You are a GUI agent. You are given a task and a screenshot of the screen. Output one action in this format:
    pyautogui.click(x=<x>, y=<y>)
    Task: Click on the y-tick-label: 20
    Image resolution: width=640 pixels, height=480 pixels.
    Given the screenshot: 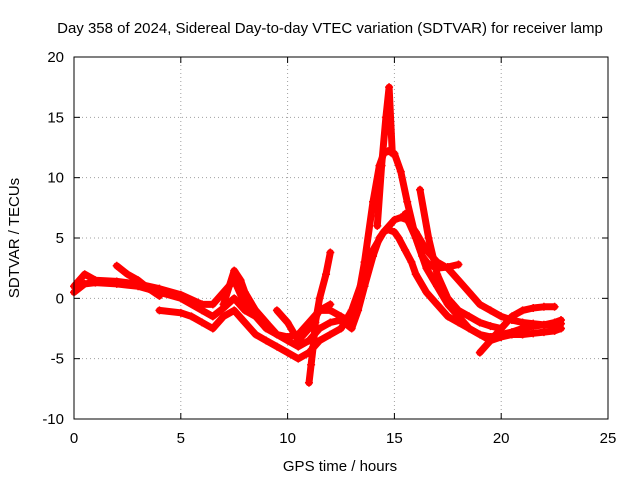 What is the action you would take?
    pyautogui.click(x=55, y=57)
    